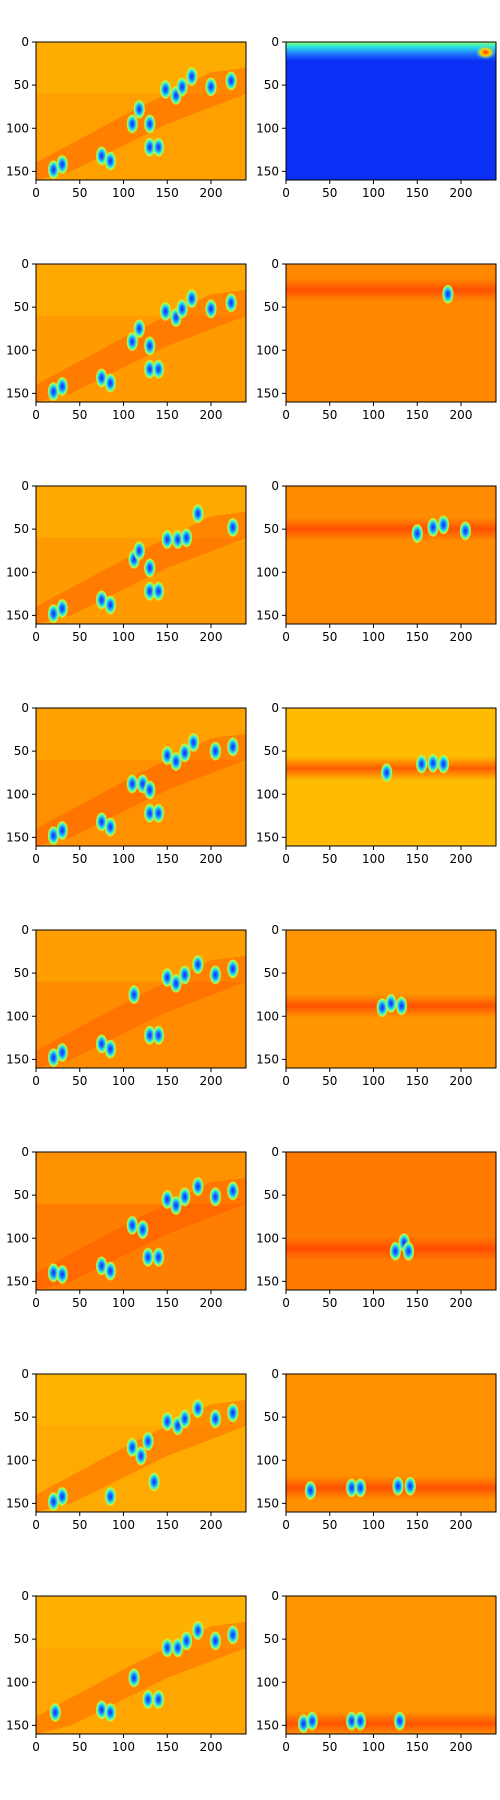  I want to click on panel-r7-c1: 0 50 100 150 200 0 50 100 150, so click(126, 1449).